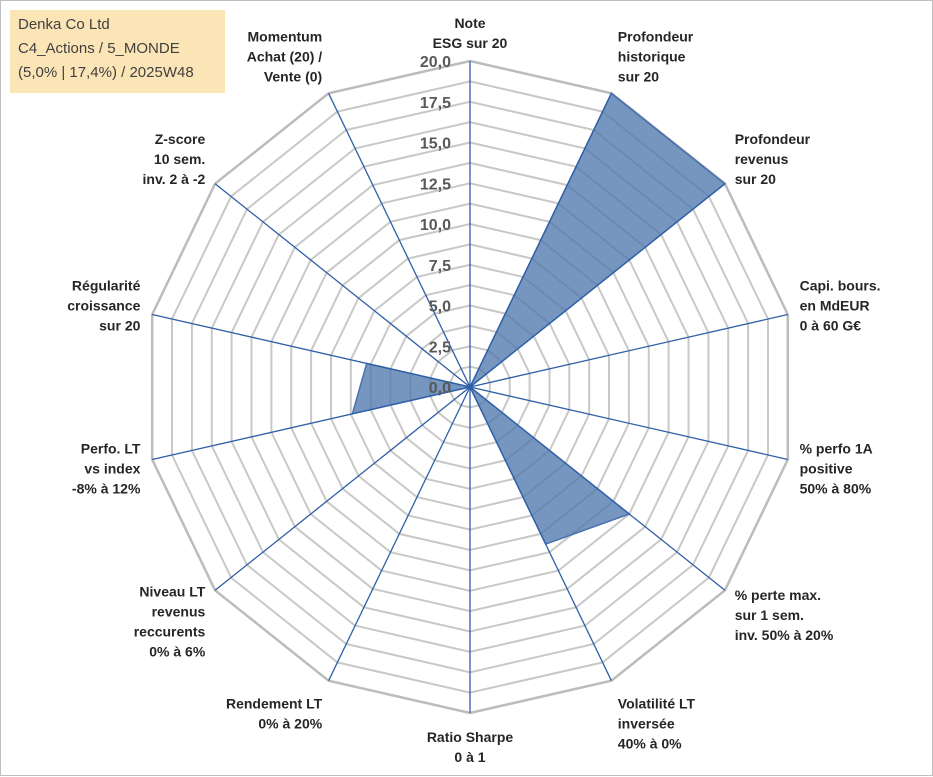 The image size is (933, 777). I want to click on axis-label: Profondeur historique sur 20, so click(656, 56).